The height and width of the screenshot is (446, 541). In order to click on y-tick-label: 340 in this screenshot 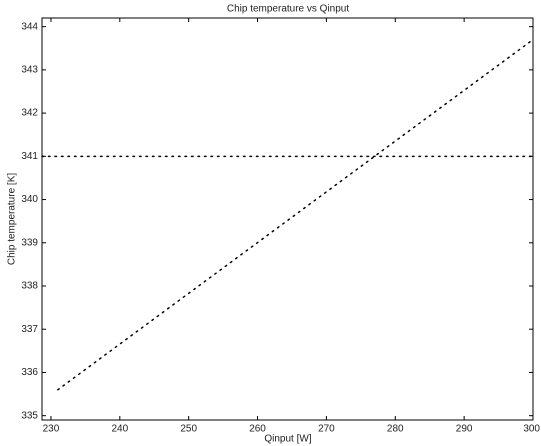, I will do `click(29, 199)`.